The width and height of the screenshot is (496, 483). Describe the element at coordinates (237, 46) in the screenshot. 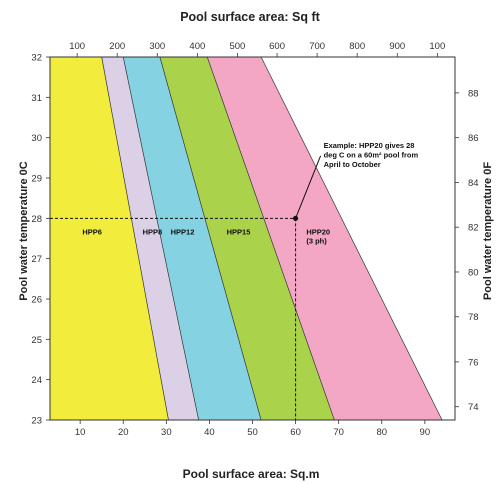

I see `top-tick-label: 500` at that location.